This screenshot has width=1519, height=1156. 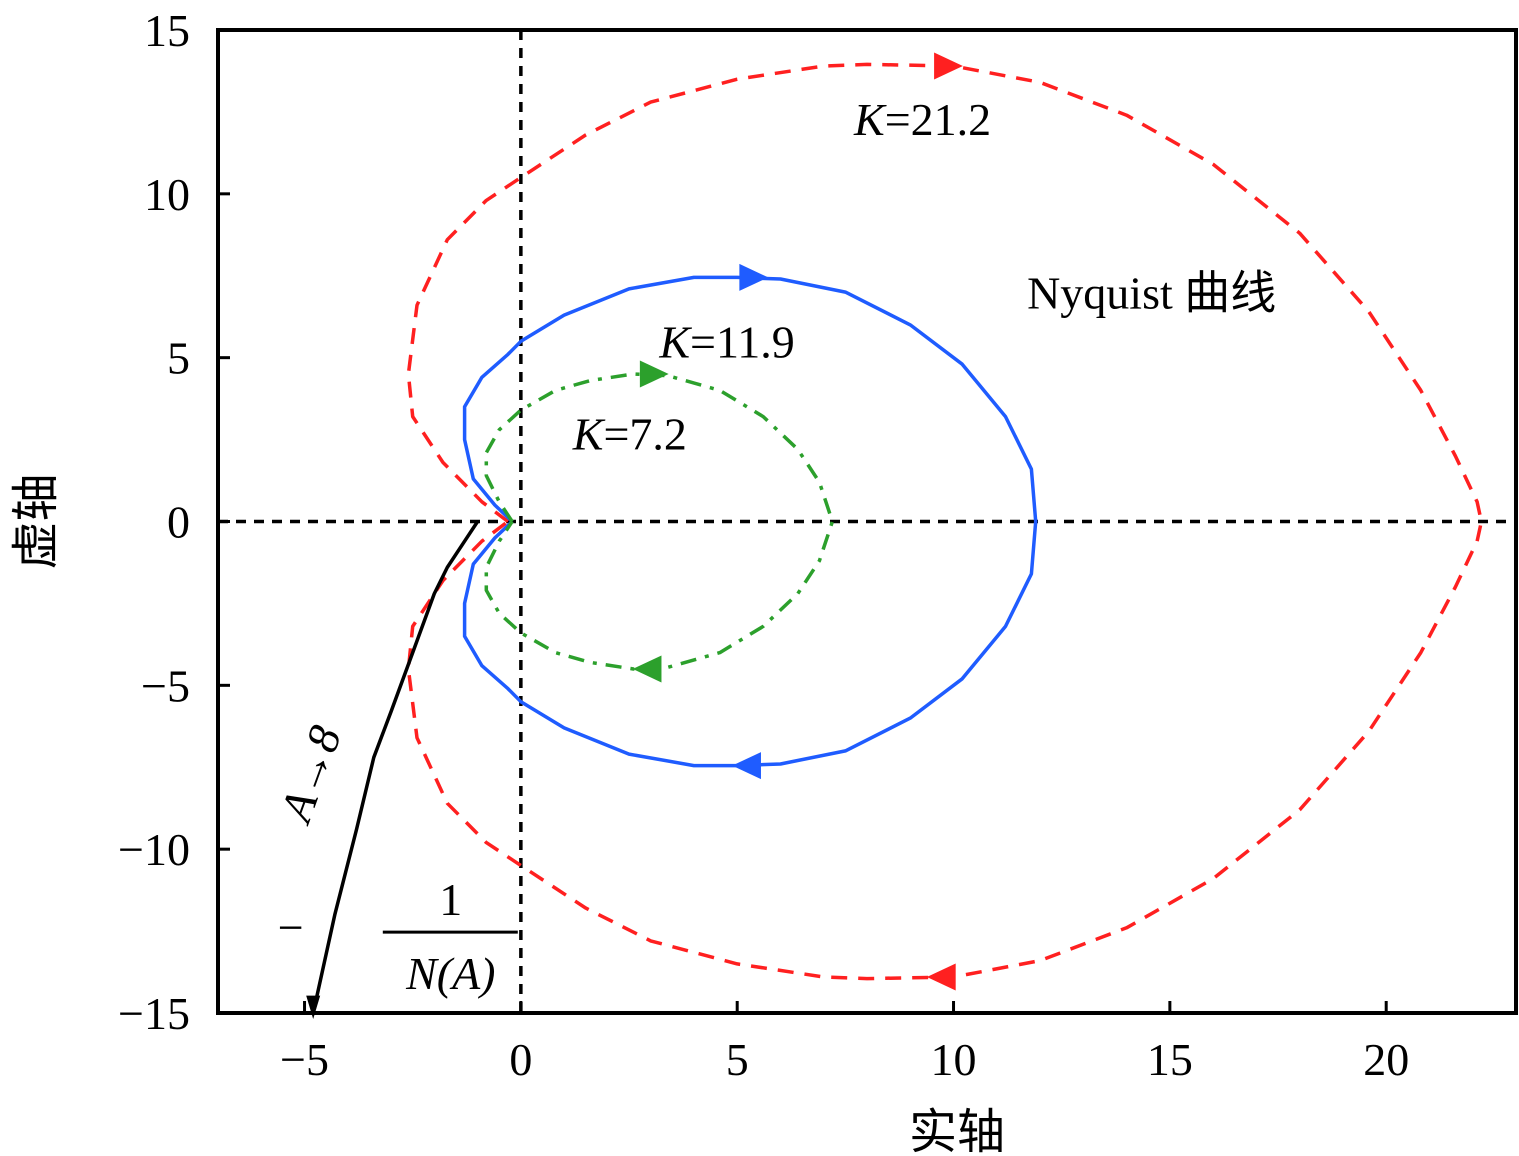 I want to click on y-tick-label: −5, so click(x=165, y=685).